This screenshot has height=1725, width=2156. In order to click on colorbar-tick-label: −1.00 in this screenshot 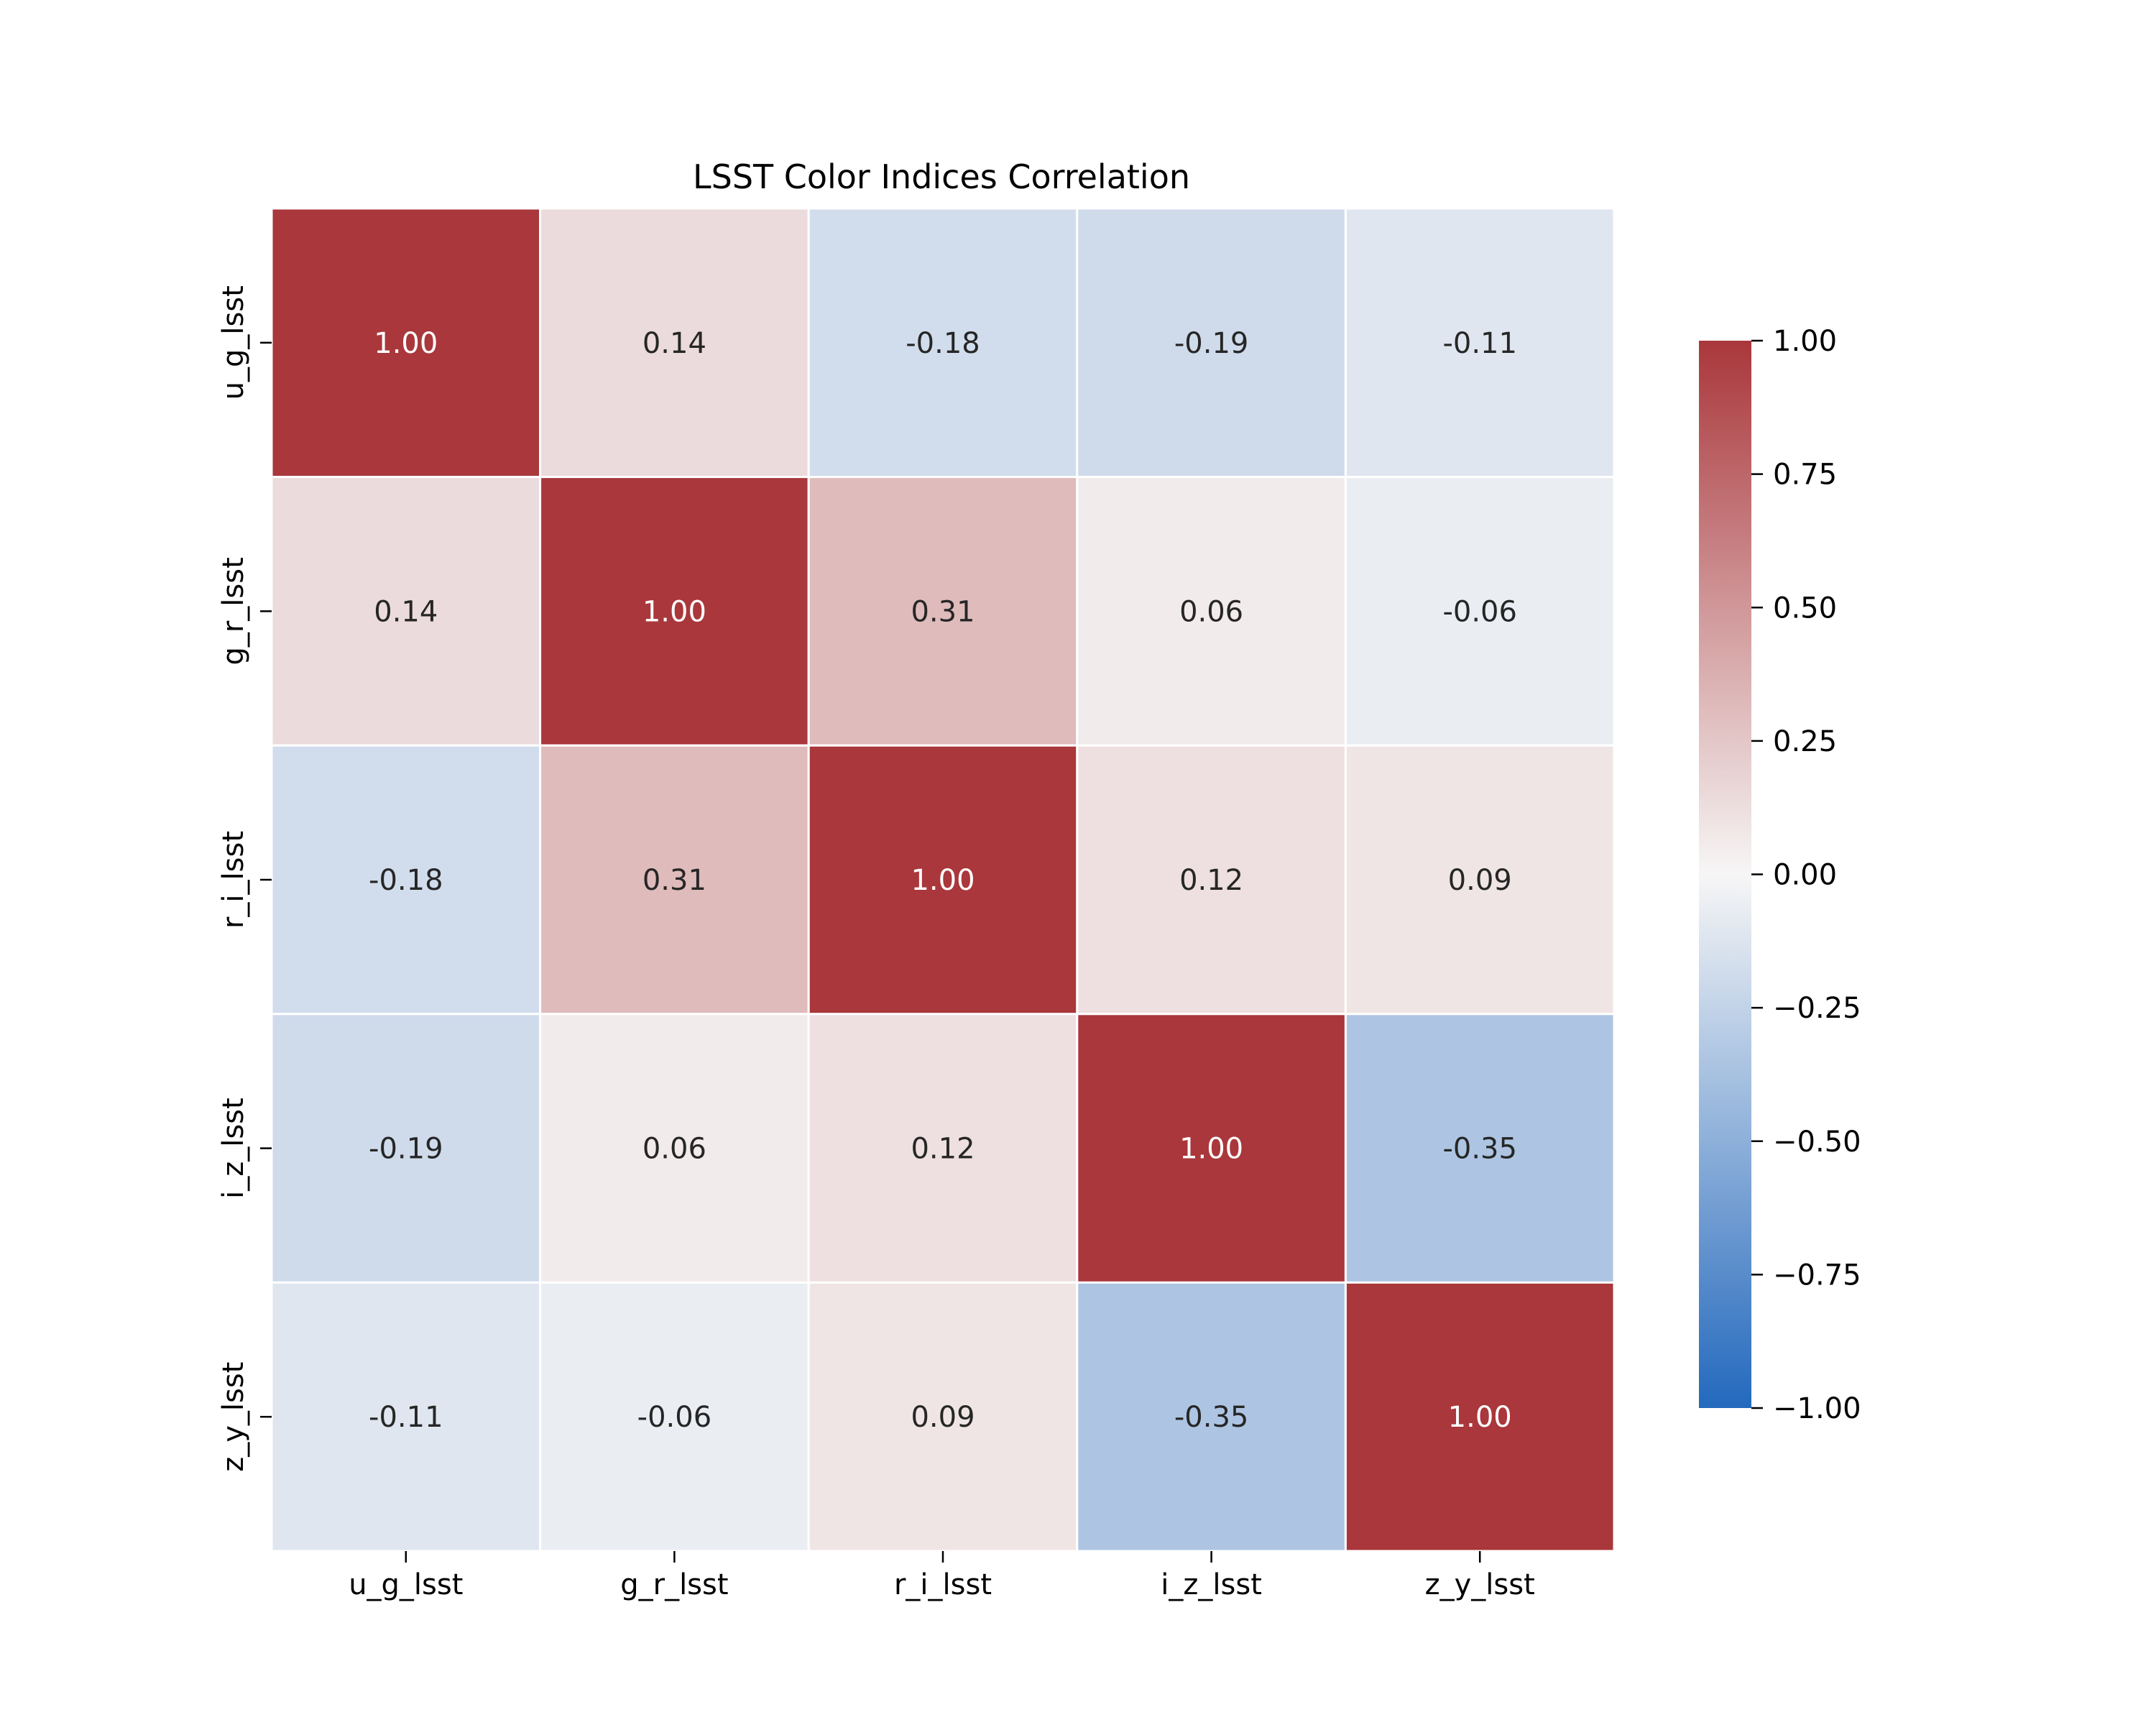, I will do `click(1817, 1408)`.